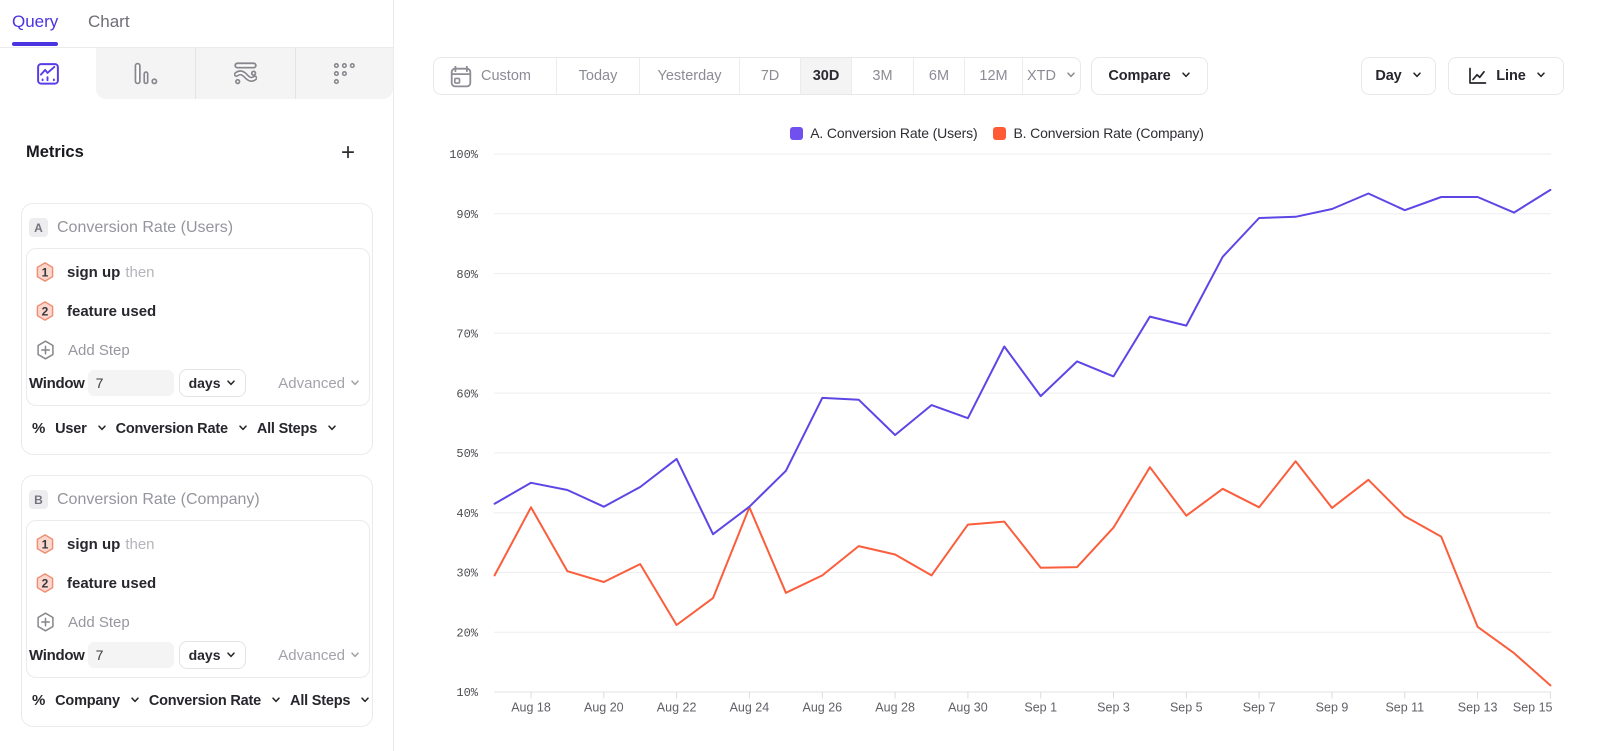  What do you see at coordinates (467, 394) in the screenshot?
I see `svg-text: 60%` at bounding box center [467, 394].